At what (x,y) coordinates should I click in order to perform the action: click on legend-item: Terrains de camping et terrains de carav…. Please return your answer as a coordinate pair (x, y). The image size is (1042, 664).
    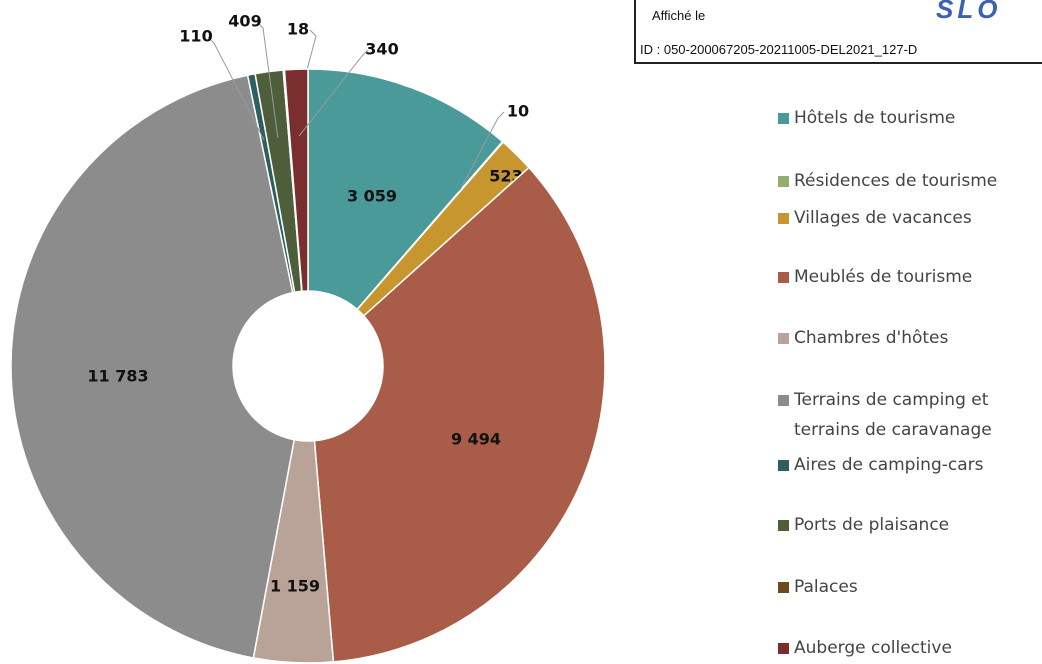
    Looking at the image, I should click on (901, 415).